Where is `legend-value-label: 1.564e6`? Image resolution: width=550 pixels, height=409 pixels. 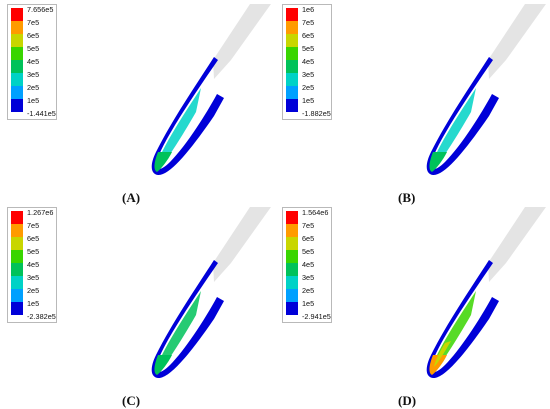 legend-value-label: 1.564e6 is located at coordinates (315, 212).